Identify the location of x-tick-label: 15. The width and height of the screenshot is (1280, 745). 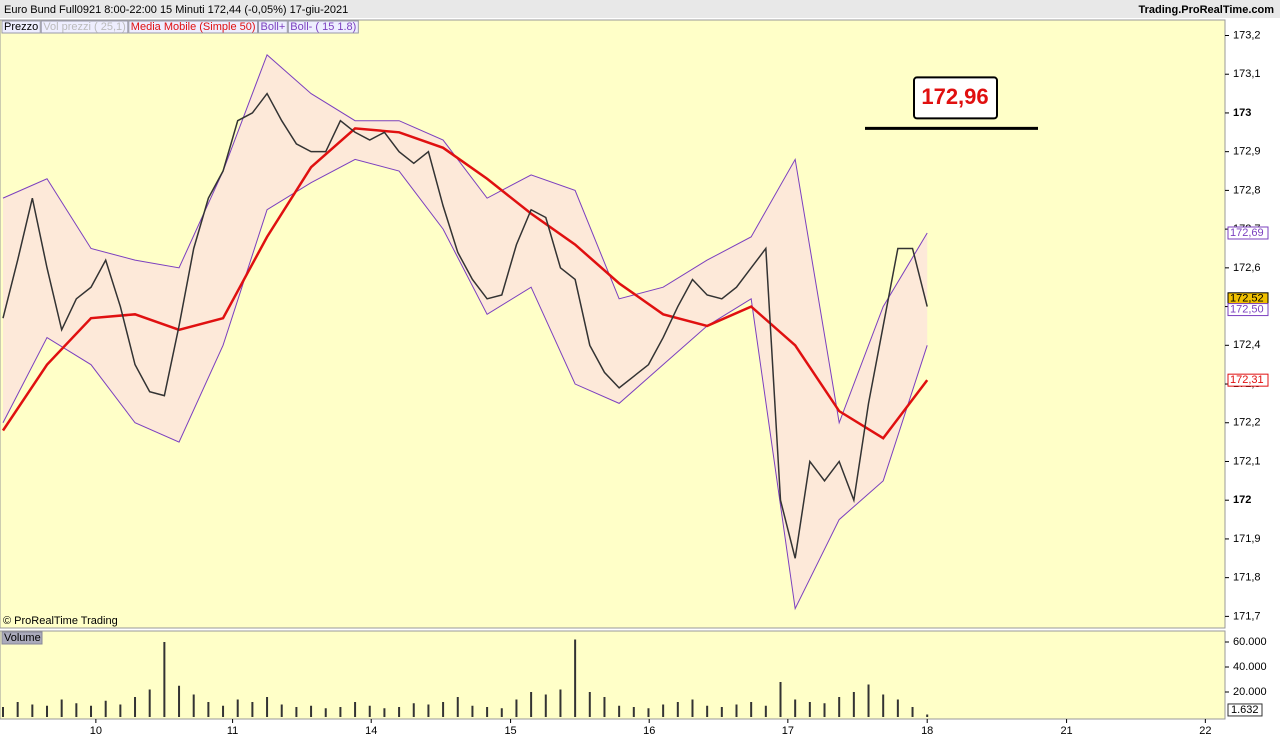
(510, 731).